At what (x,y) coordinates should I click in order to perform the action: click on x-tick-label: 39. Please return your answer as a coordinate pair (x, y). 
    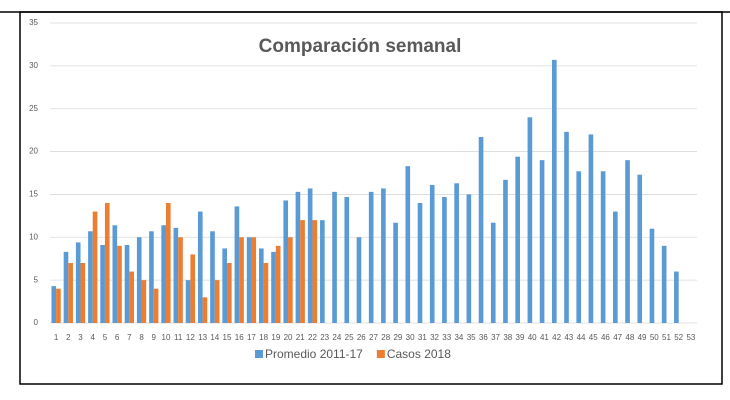
    Looking at the image, I should click on (520, 337).